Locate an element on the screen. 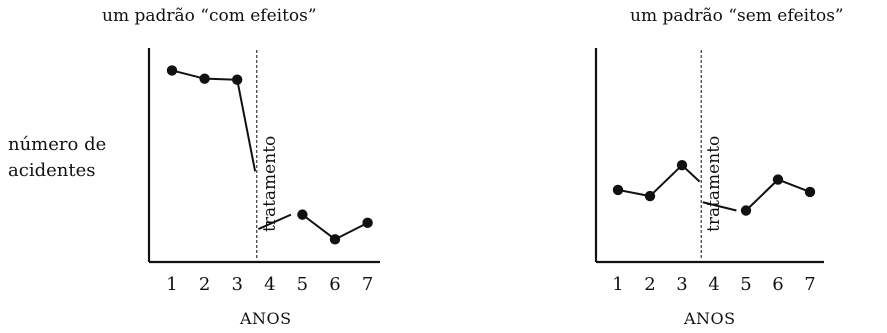 Image resolution: width=887 pixels, height=333 pixels. chart-title-com-efeitos: um padrão “com efeitos” is located at coordinates (209, 16).